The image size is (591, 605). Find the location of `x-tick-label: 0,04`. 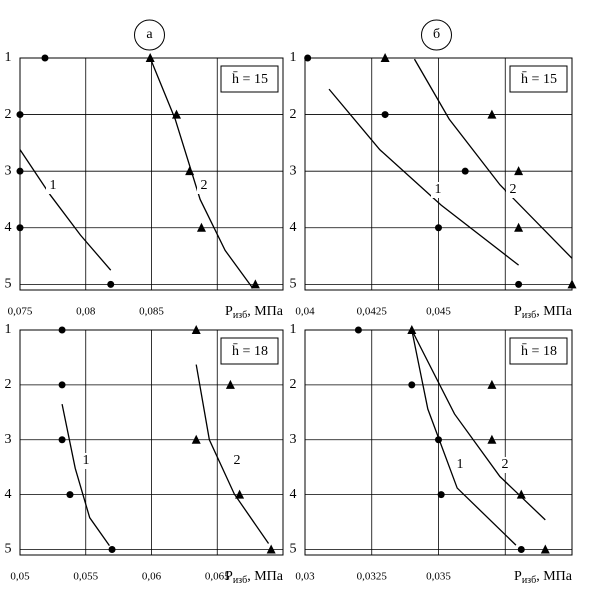

x-tick-label: 0,04 is located at coordinates (305, 312).